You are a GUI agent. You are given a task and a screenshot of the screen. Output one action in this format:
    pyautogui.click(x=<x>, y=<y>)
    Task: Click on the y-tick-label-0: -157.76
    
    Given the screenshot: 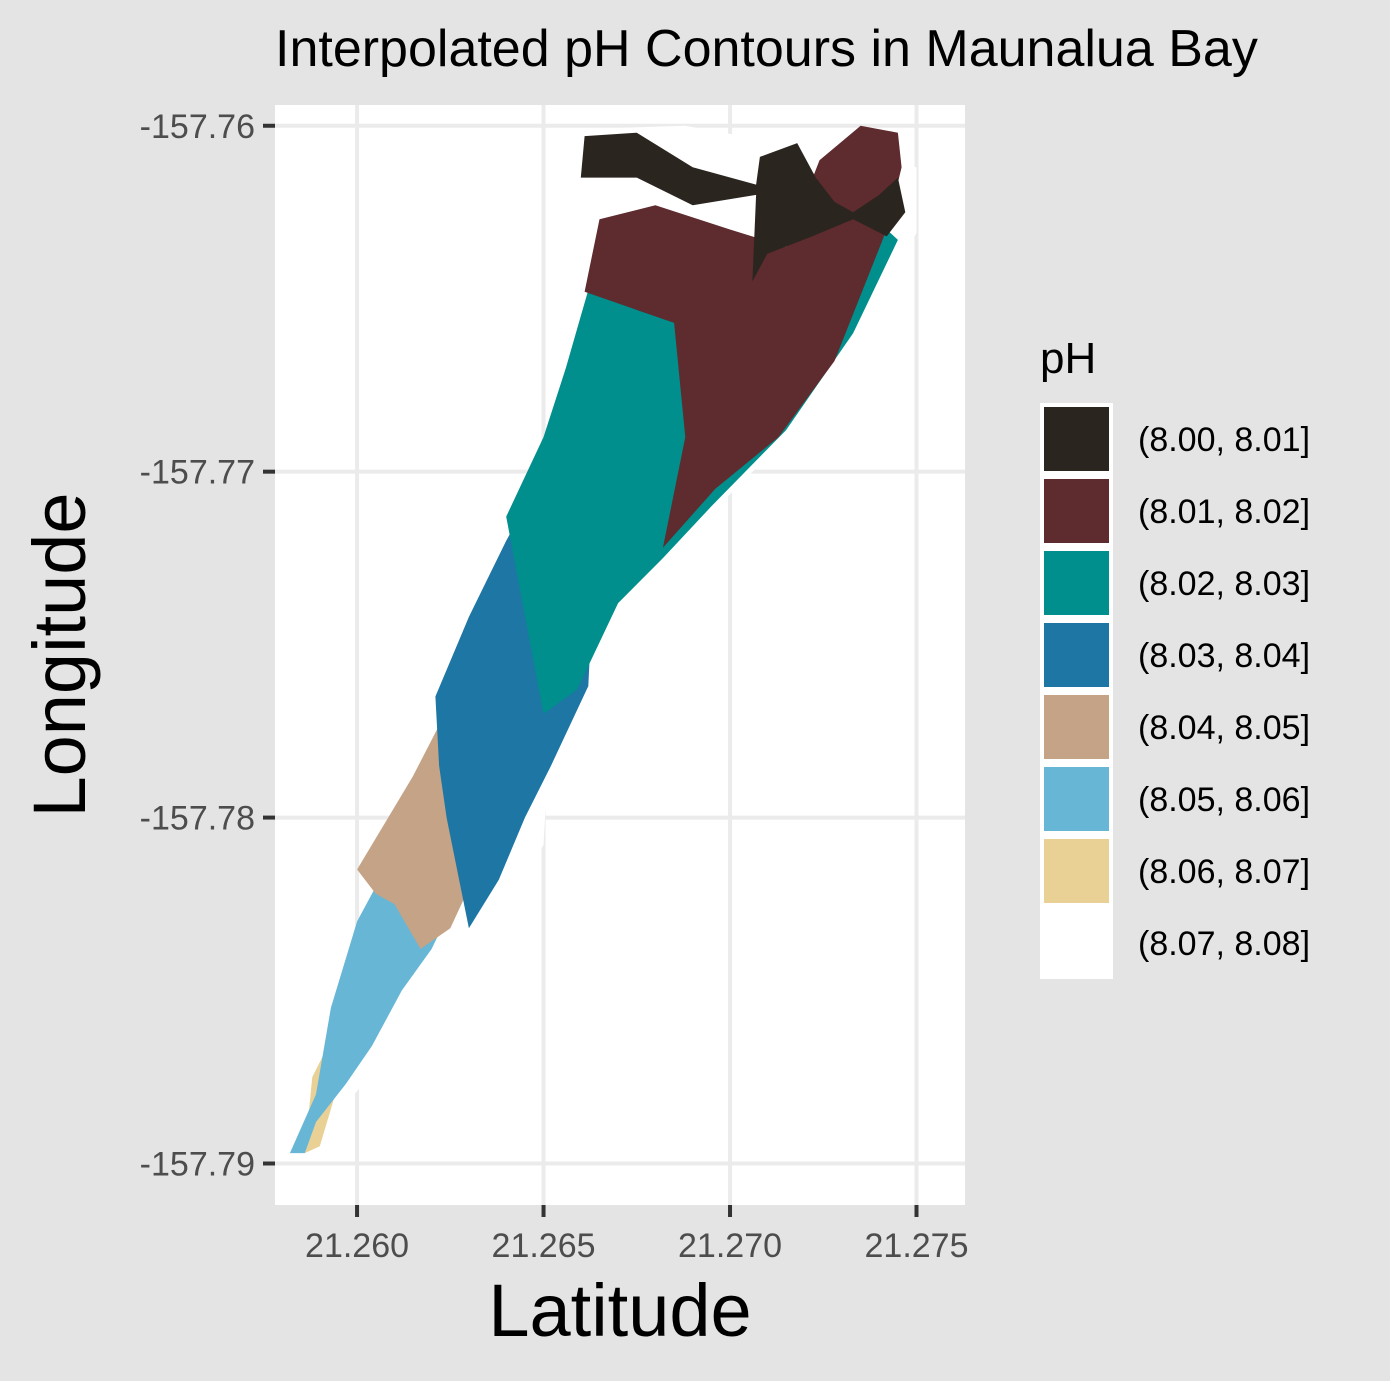 What is the action you would take?
    pyautogui.click(x=197, y=127)
    